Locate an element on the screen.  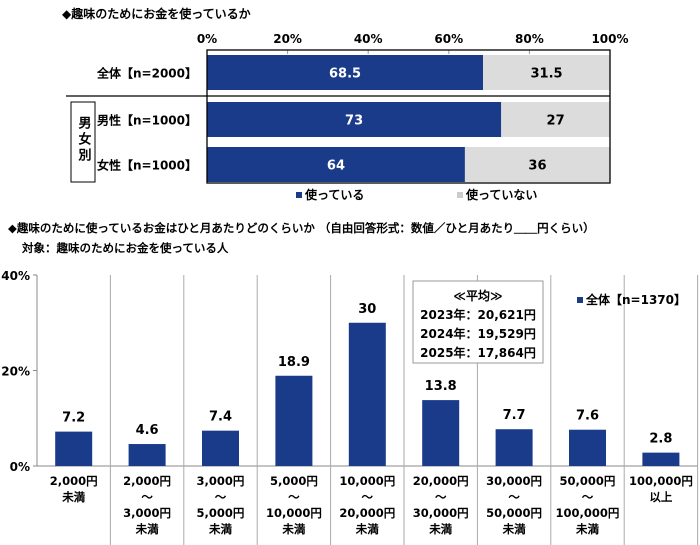
data-label: 7.2 is located at coordinates (73, 418).